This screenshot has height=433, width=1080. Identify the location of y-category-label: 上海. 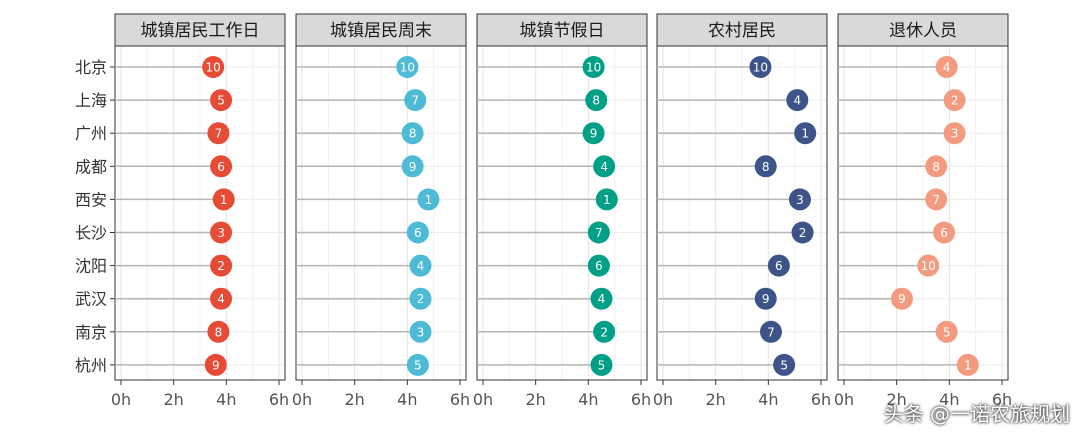
(91, 100).